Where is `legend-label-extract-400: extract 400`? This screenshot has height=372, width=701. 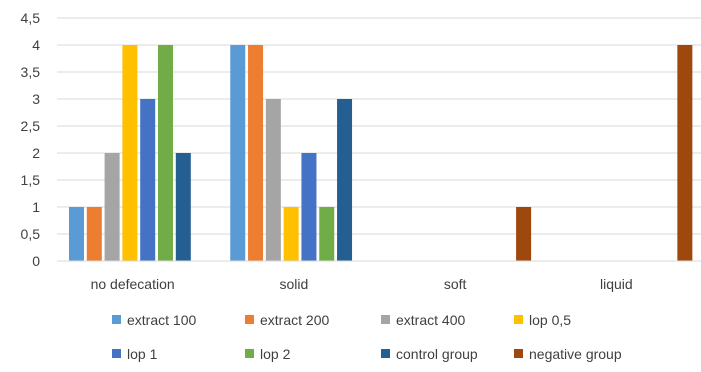
legend-label-extract-400: extract 400 is located at coordinates (430, 320).